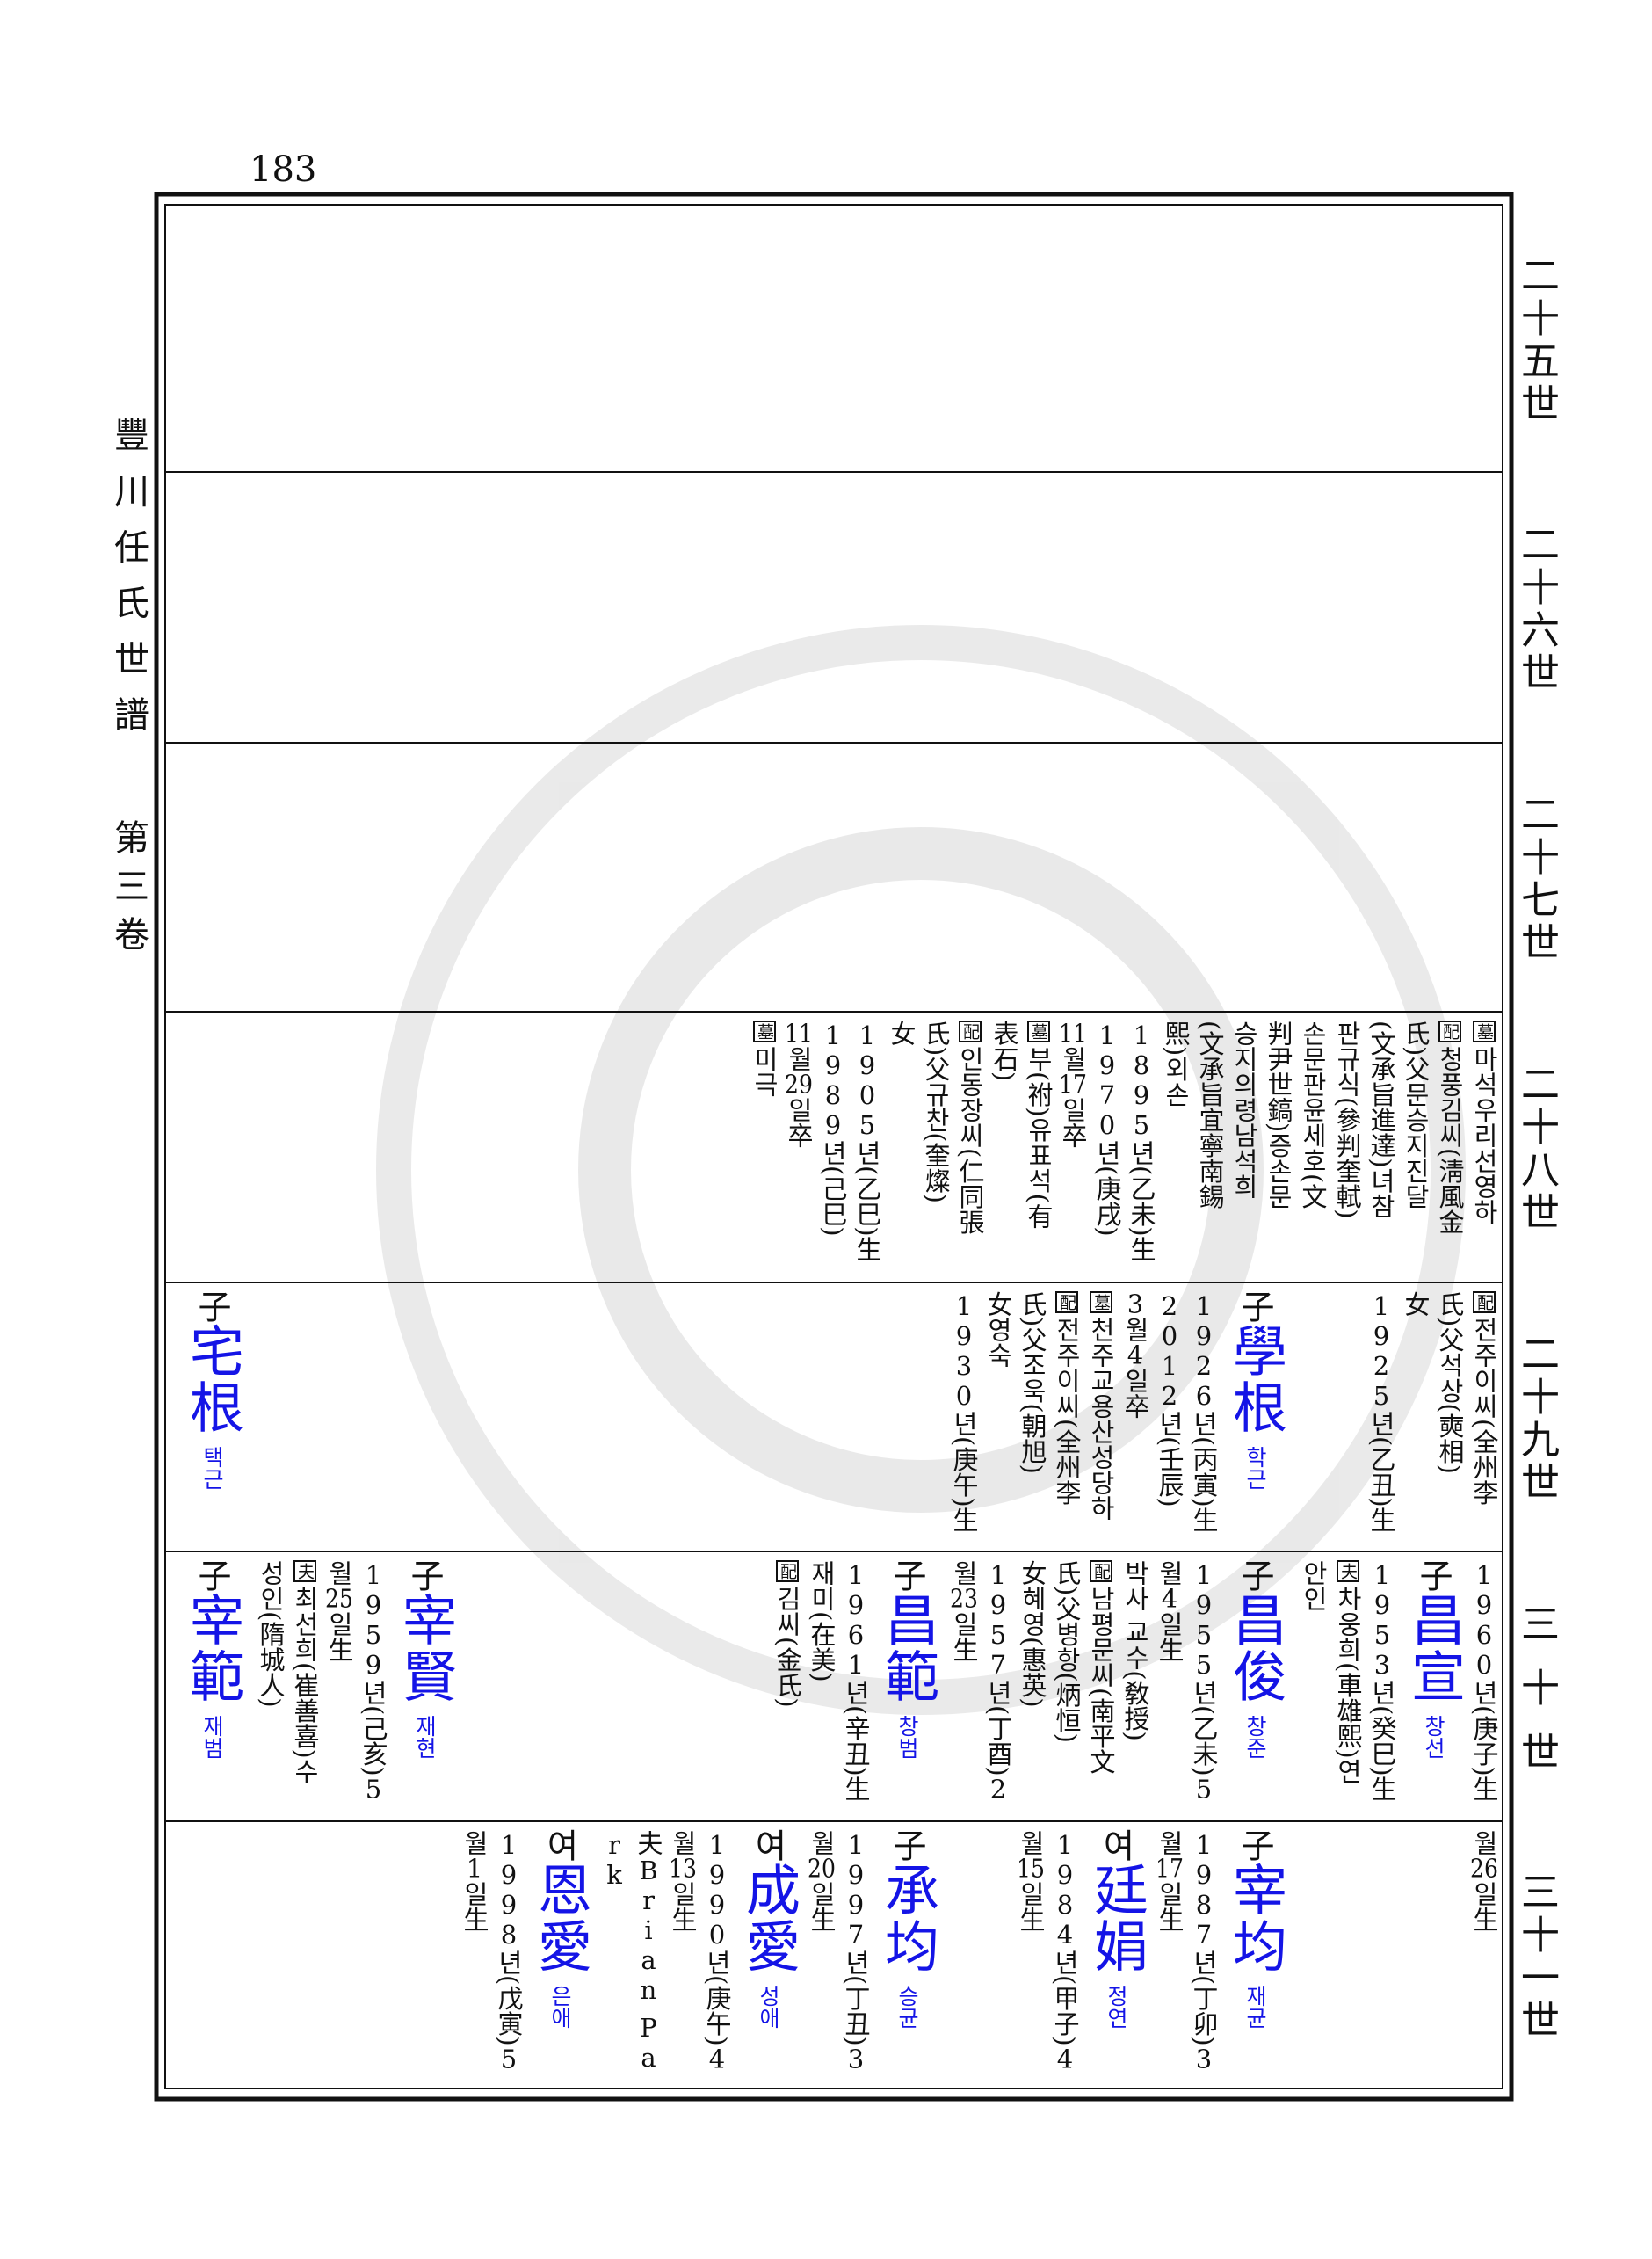  Describe the element at coordinates (305, 1685) in the screenshot. I see `record-text: 최선희(崔善喜)수` at that location.